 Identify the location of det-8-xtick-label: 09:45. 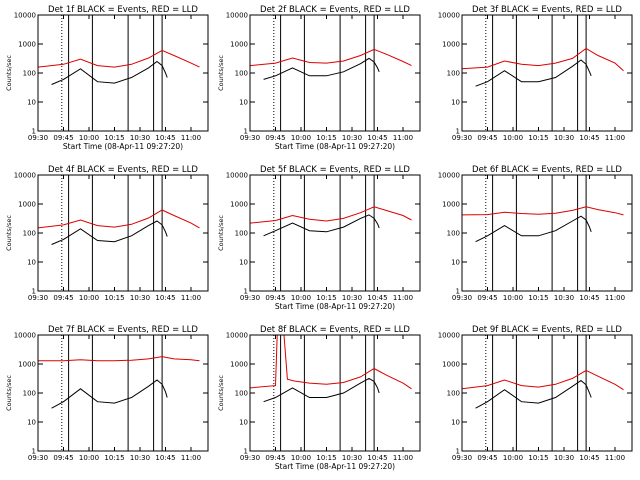
(275, 458).